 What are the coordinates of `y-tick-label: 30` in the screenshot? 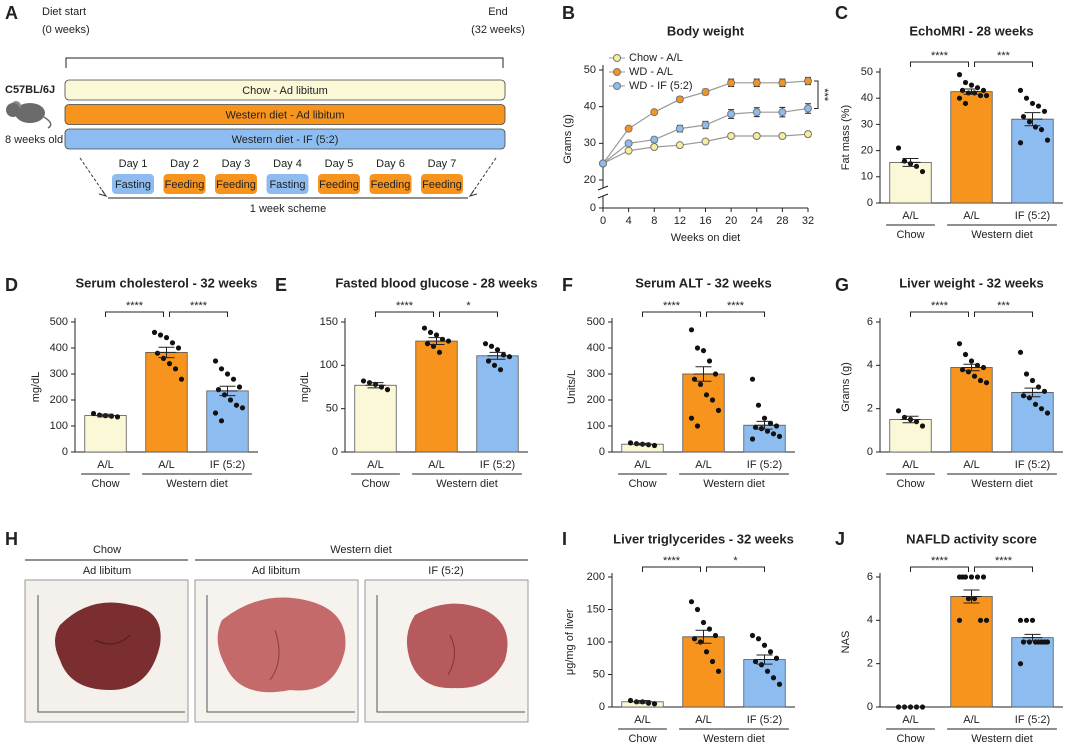 It's located at (867, 124).